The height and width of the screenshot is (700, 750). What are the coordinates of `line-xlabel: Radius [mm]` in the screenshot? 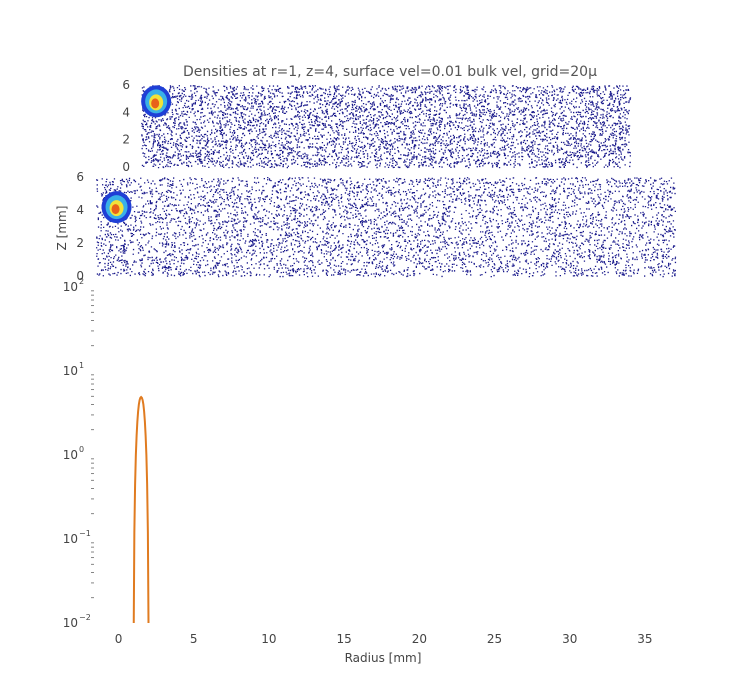 It's located at (383, 658).